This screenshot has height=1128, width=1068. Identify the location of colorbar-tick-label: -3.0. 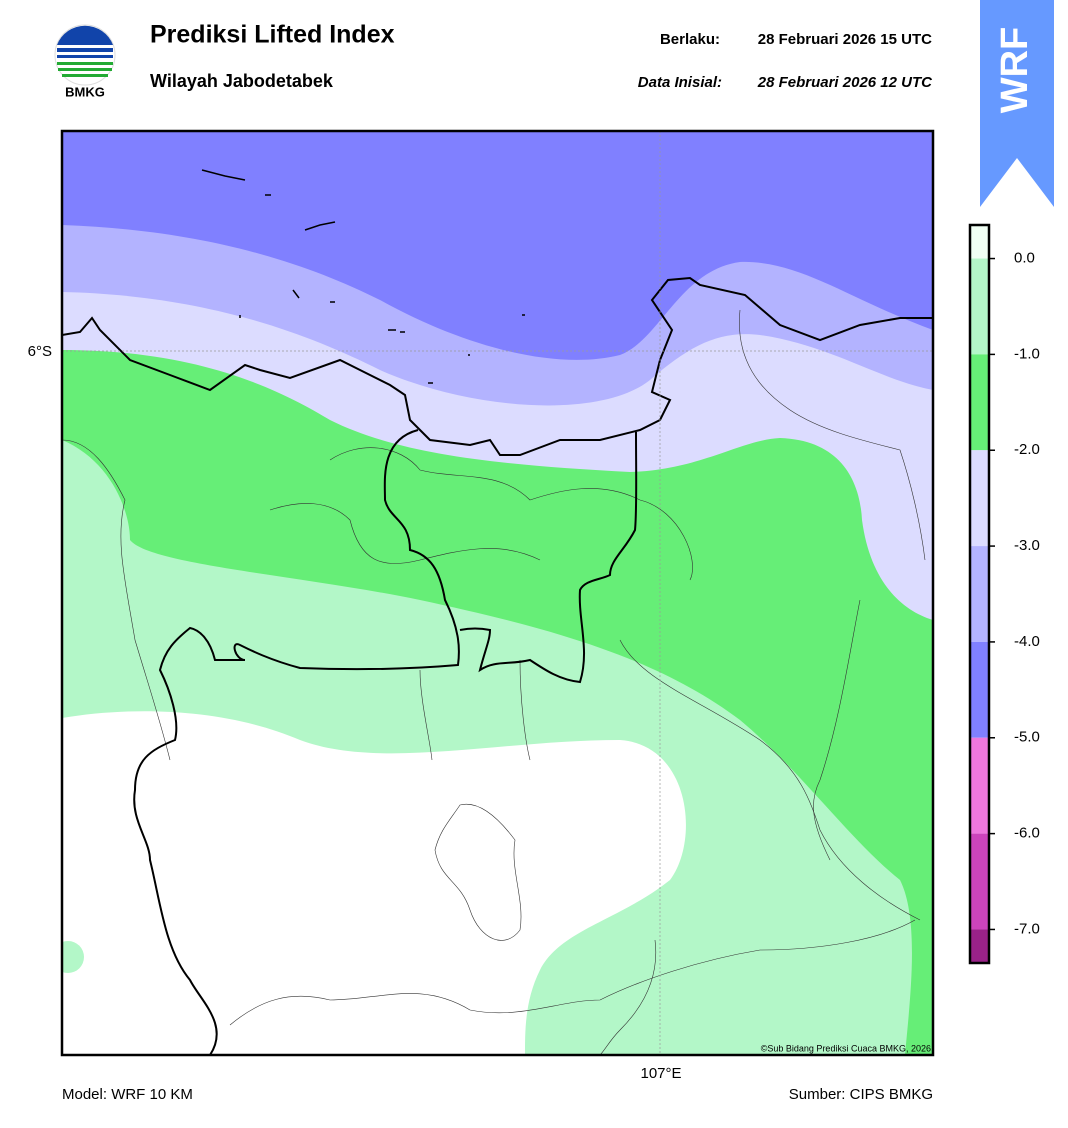
(1027, 545).